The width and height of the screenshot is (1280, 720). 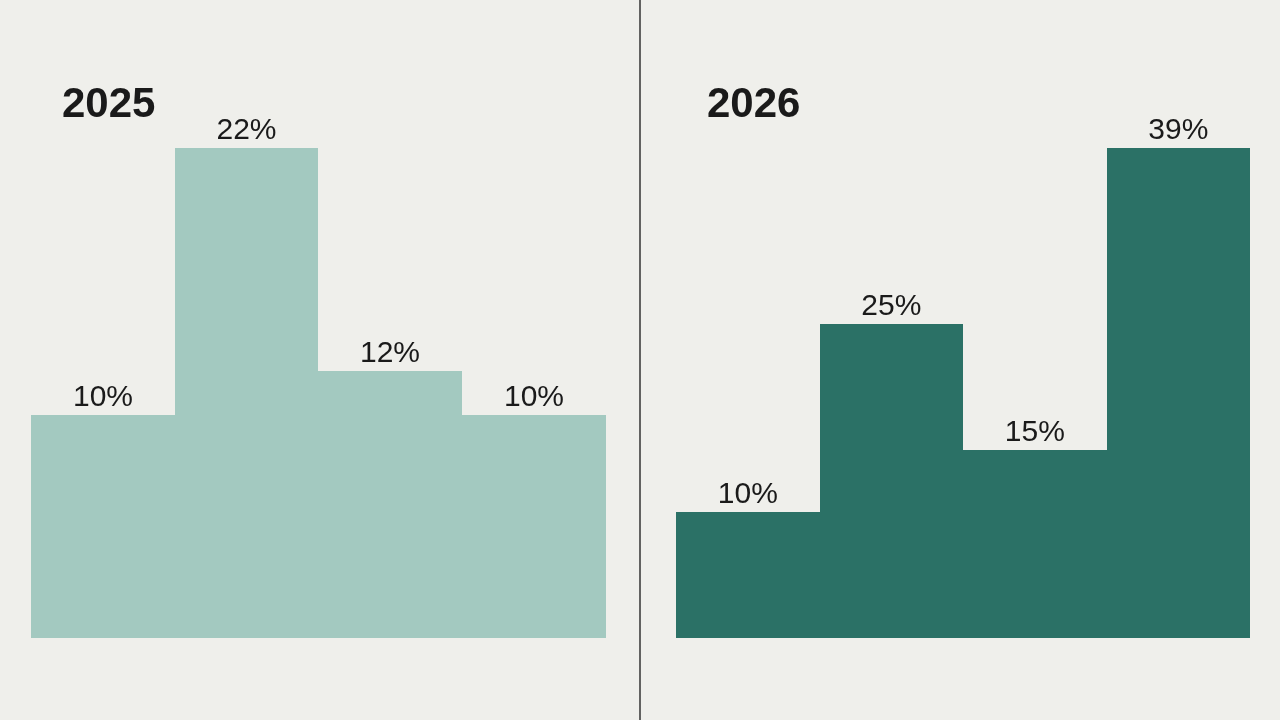 What do you see at coordinates (891, 304) in the screenshot?
I see `data-label: 25%` at bounding box center [891, 304].